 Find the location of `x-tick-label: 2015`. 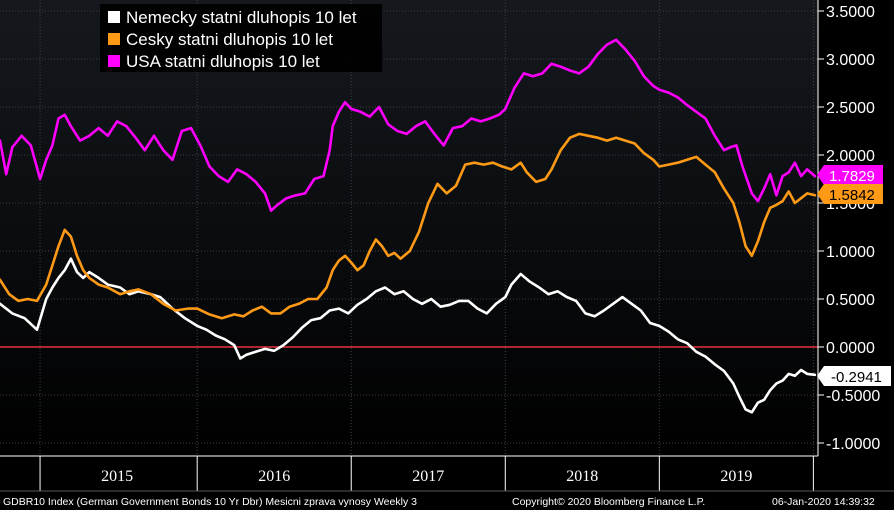

x-tick-label: 2015 is located at coordinates (117, 476).